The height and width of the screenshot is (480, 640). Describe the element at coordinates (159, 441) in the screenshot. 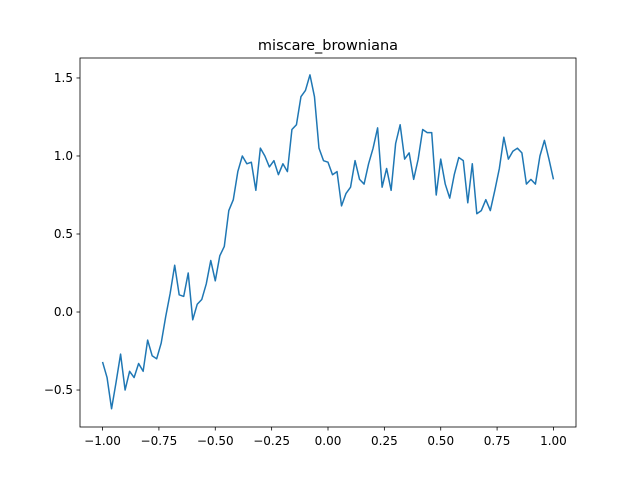

I see `x-tick-label: −0.75` at that location.